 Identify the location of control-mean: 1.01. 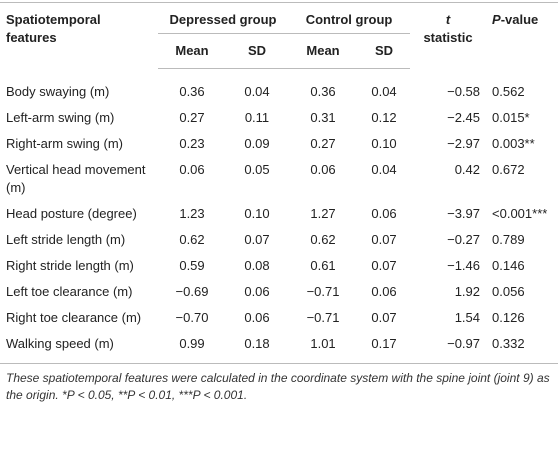
(323, 347).